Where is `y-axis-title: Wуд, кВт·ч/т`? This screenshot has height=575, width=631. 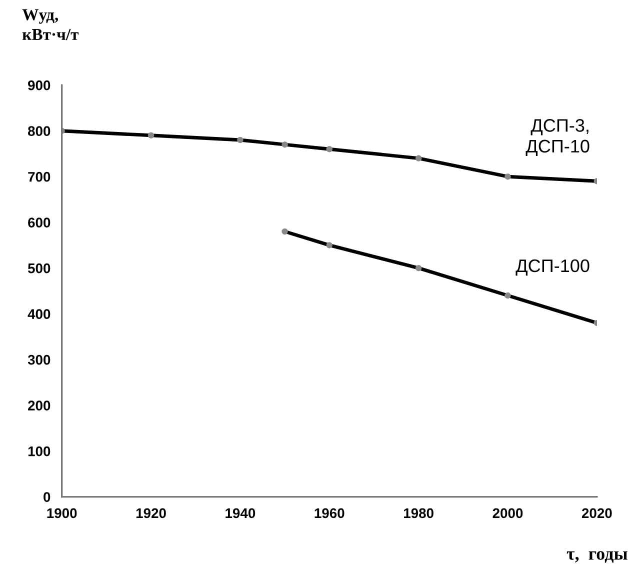 y-axis-title: Wуд, кВт·ч/т is located at coordinates (50, 24).